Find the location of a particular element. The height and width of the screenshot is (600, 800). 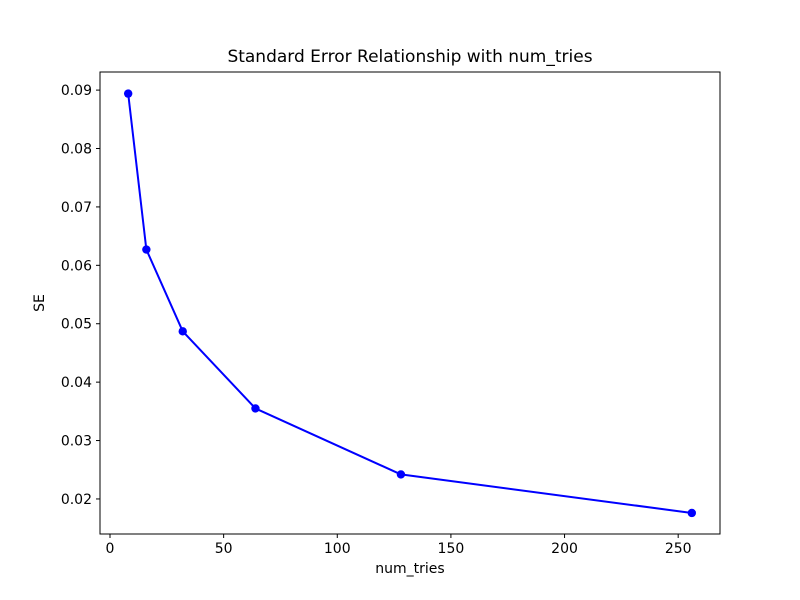

x-tick-label: 200 is located at coordinates (564, 549).